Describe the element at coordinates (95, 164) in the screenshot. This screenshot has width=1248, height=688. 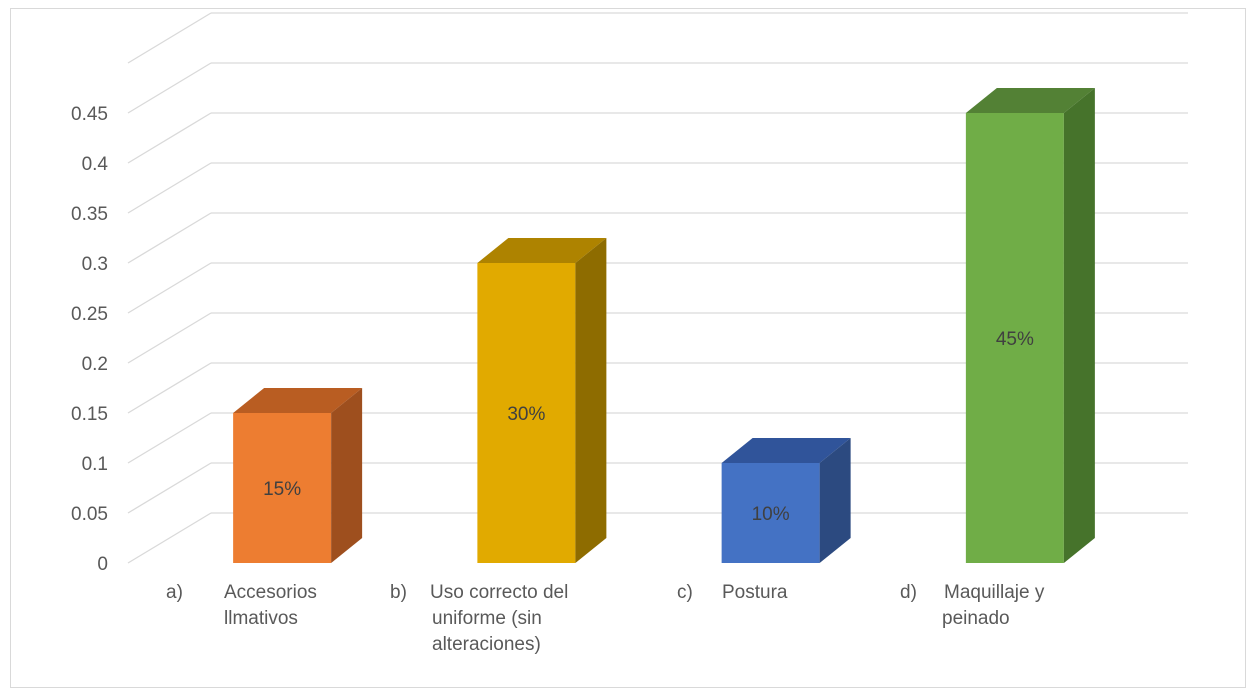
I see `y-tick-label: 0.4` at that location.